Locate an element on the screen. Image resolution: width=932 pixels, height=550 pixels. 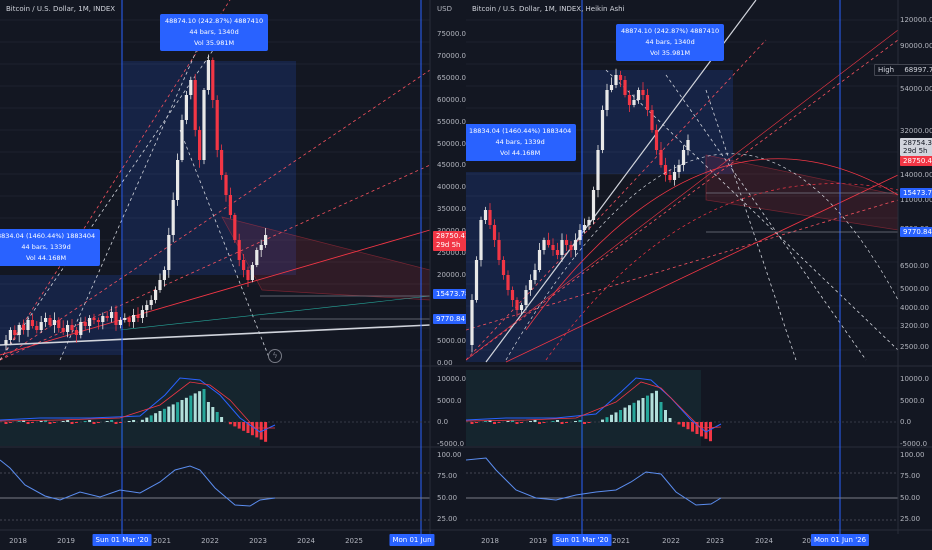
macd-tick: 0.0 is located at coordinates (443, 422).